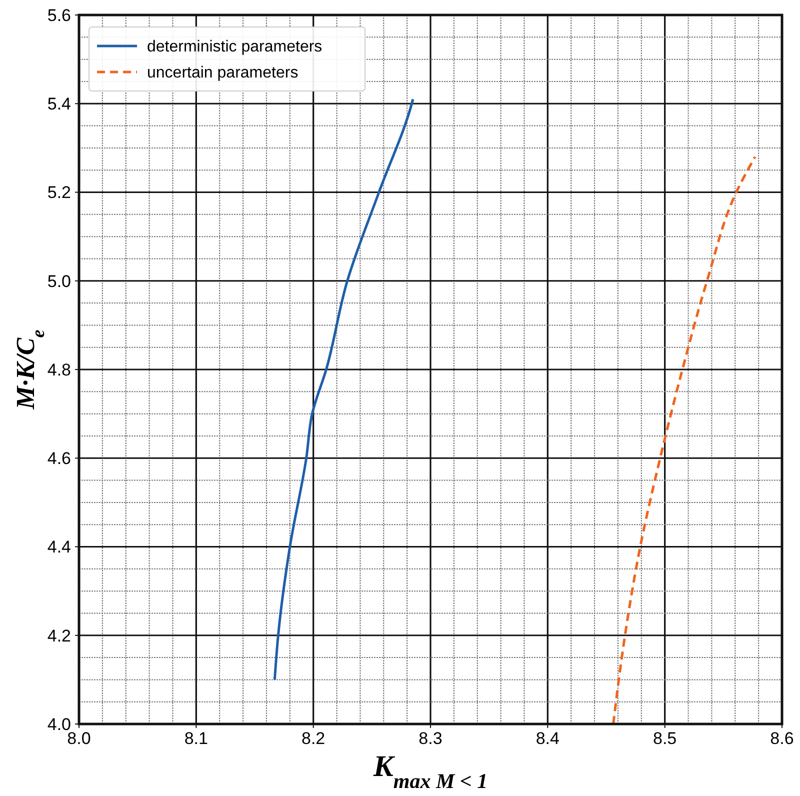 The image size is (800, 796). Describe the element at coordinates (430, 738) in the screenshot. I see `x-tick-label: 8.3` at that location.